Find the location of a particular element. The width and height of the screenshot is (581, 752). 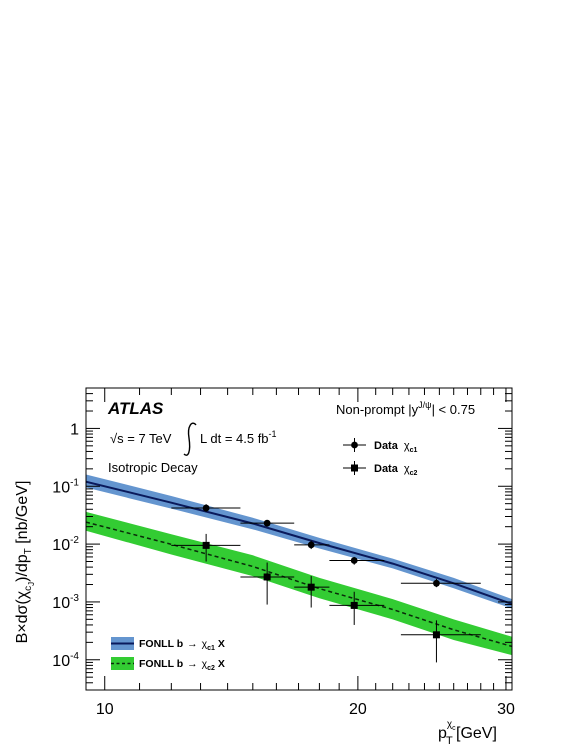

x-tick-label: 30 is located at coordinates (506, 709).